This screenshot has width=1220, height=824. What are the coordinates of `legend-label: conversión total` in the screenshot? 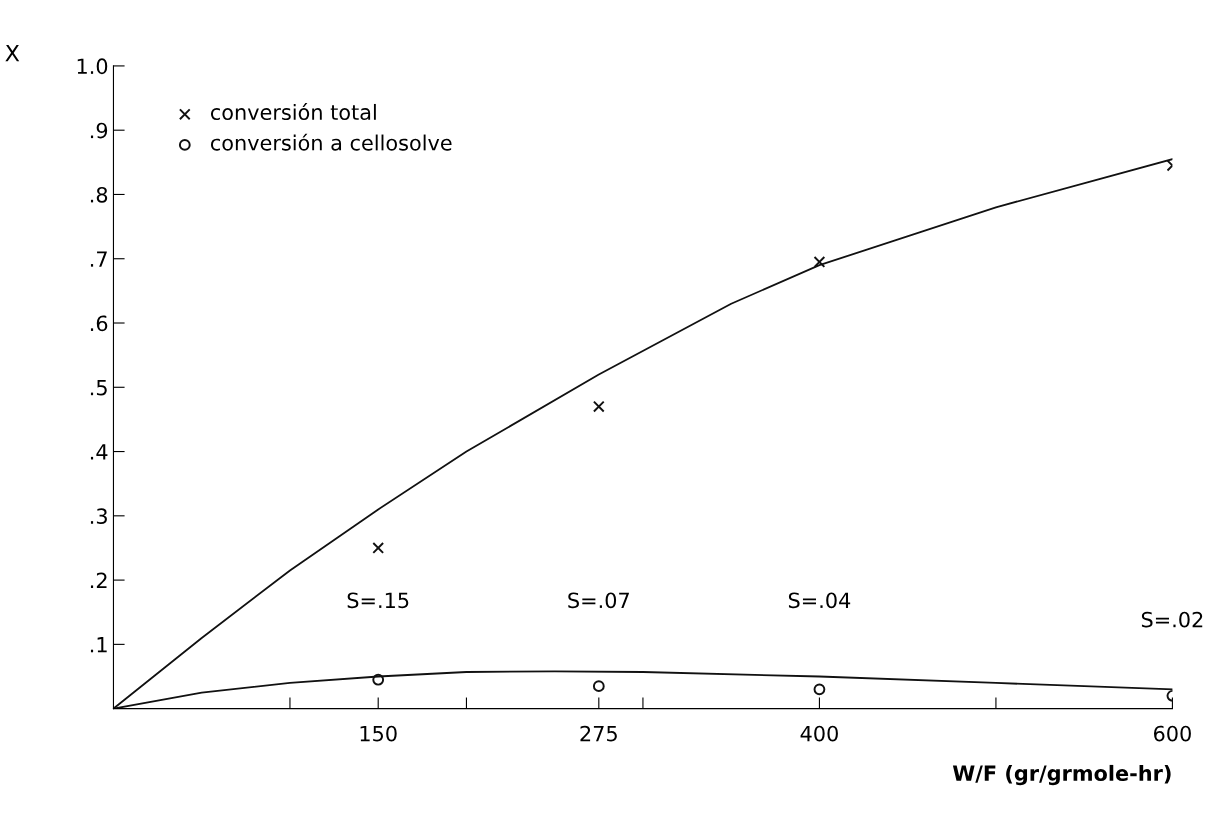 It's located at (293, 112).